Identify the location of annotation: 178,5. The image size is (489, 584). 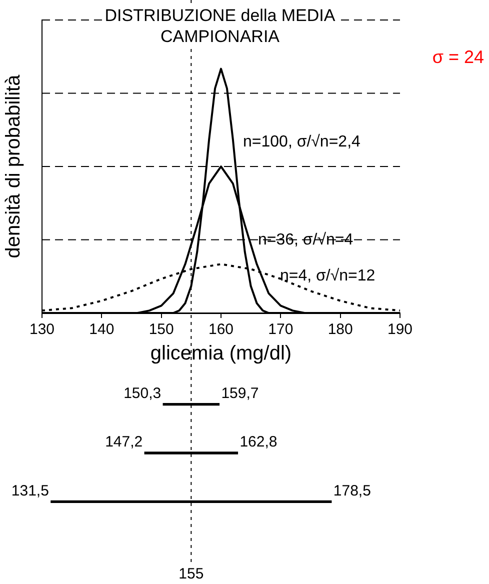
(352, 491).